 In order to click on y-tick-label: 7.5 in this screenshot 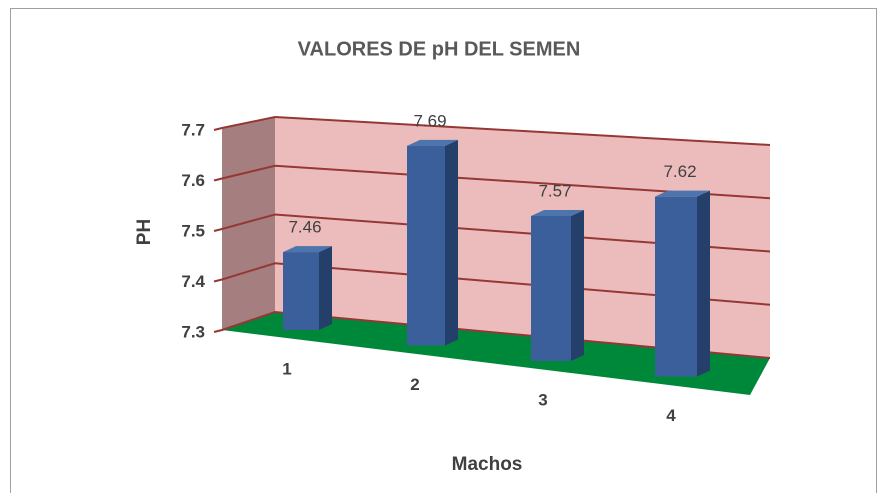, I will do `click(193, 230)`.